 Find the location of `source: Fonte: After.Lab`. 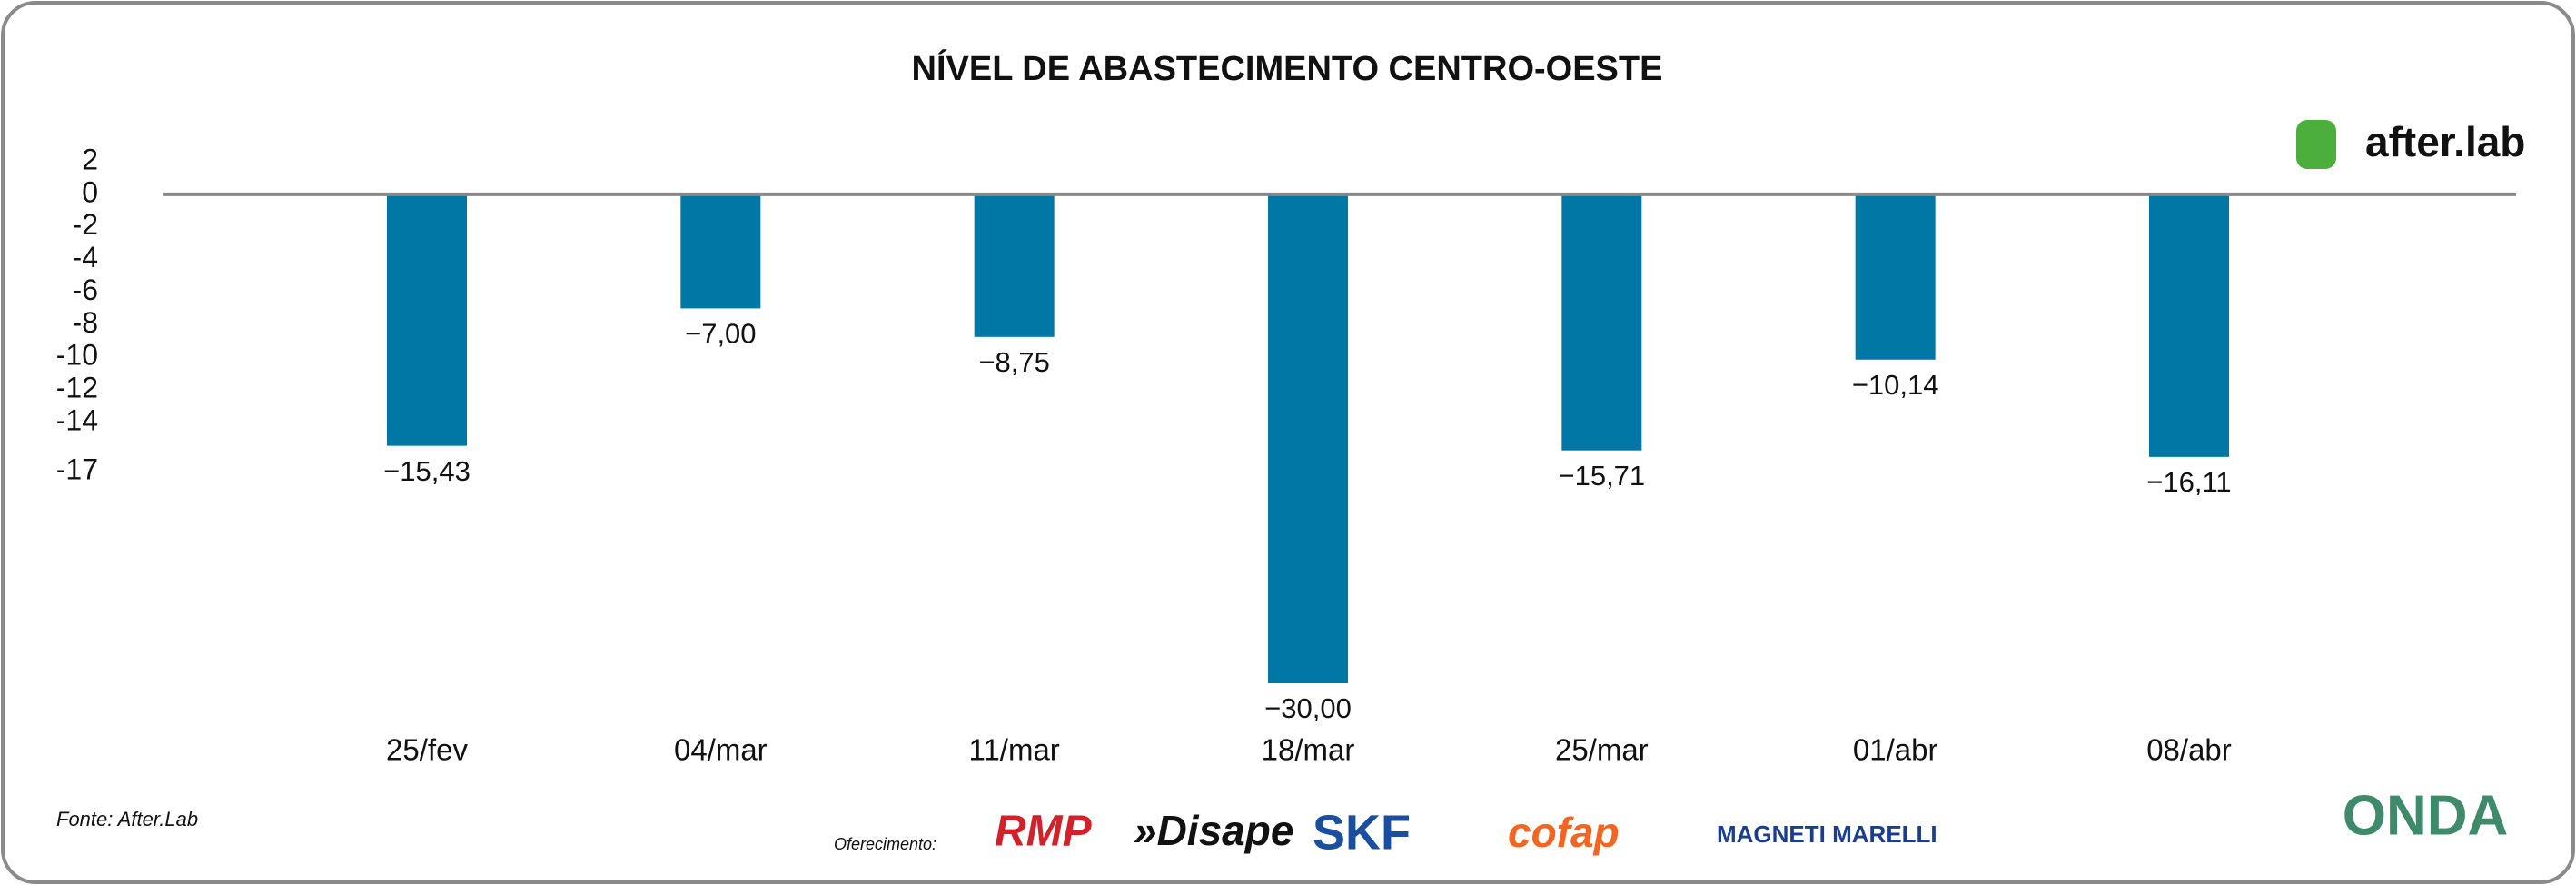

source: Fonte: After.Lab is located at coordinates (127, 819).